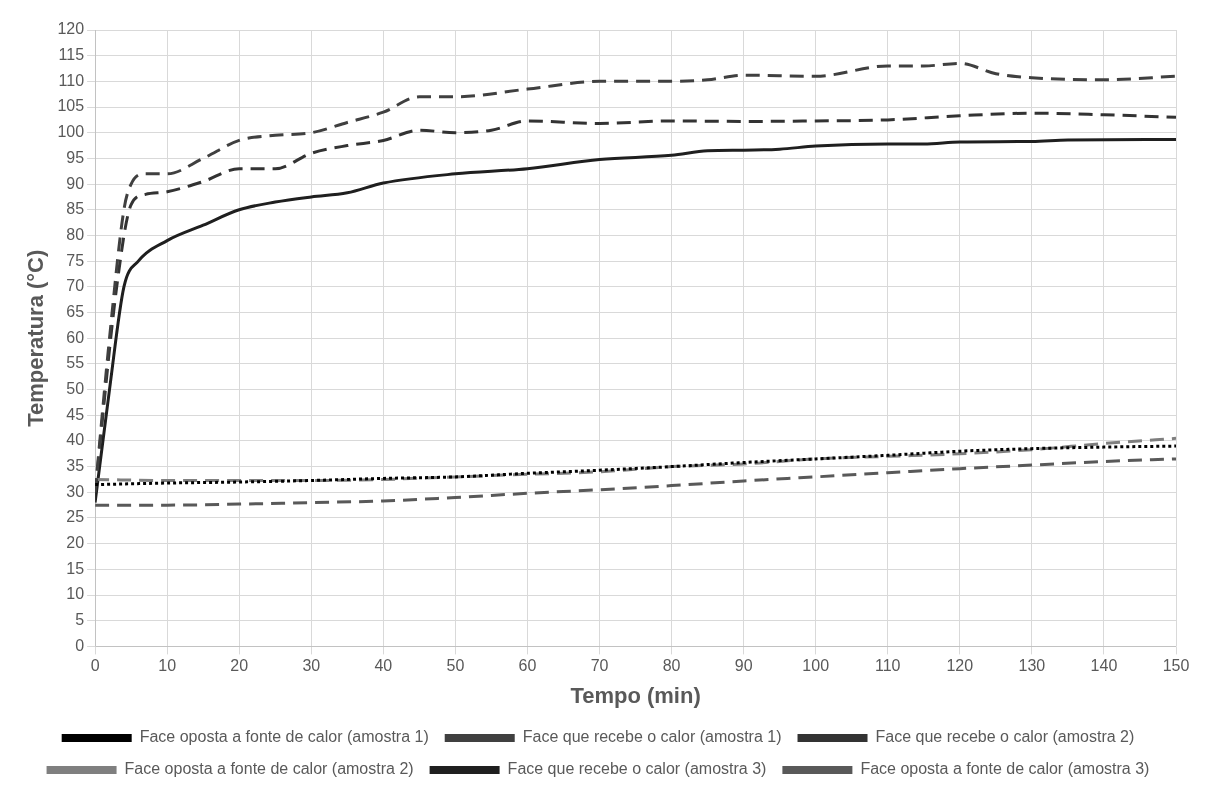 This screenshot has height=808, width=1216. Describe the element at coordinates (75, 491) in the screenshot. I see `y-tick-label: 30` at that location.